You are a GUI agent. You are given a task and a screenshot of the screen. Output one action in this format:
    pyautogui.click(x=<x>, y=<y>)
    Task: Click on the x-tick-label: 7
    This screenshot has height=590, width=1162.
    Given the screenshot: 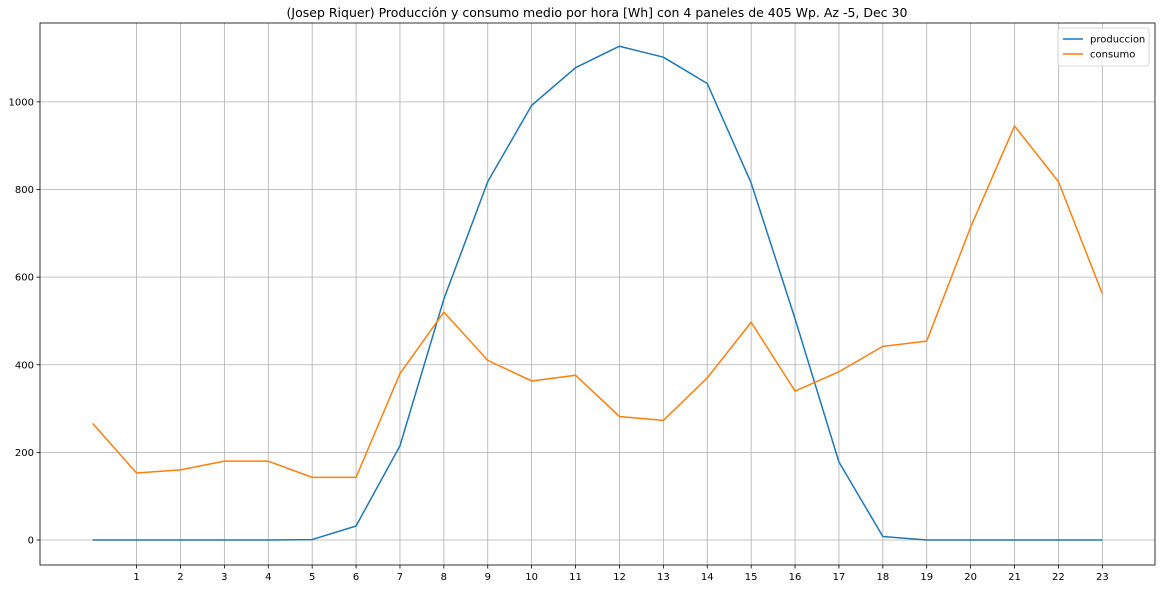 What is the action you would take?
    pyautogui.click(x=400, y=577)
    